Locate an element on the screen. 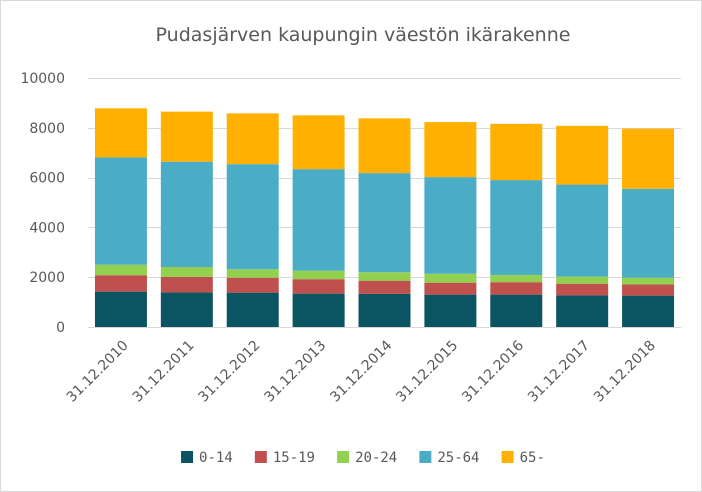  legend-label: 20-24 is located at coordinates (376, 458).